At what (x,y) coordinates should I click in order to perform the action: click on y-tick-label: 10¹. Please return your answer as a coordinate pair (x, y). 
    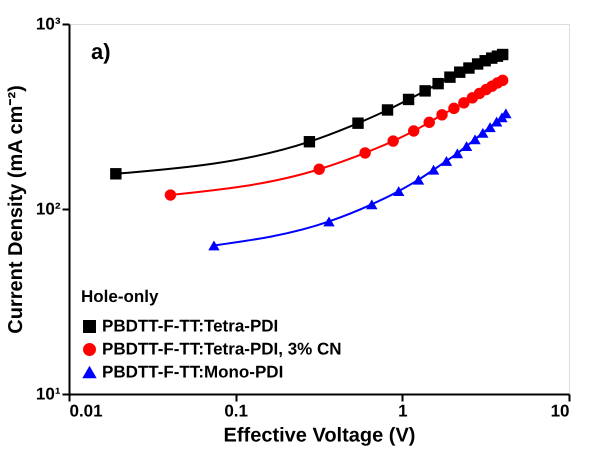
    Looking at the image, I should click on (48, 394).